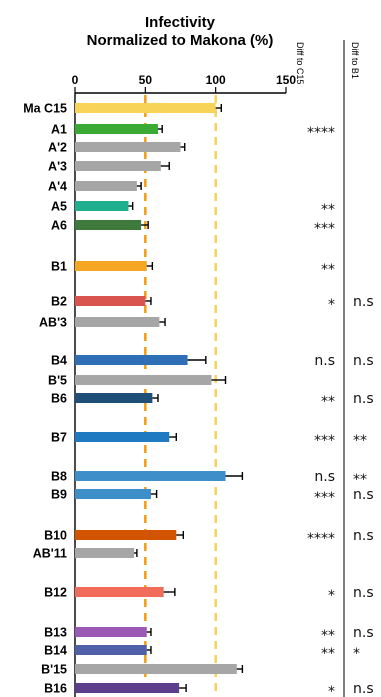 Image resolution: width=381 pixels, height=697 pixels. Describe the element at coordinates (363, 593) in the screenshot. I see `diff-b1-18: n.s` at that location.